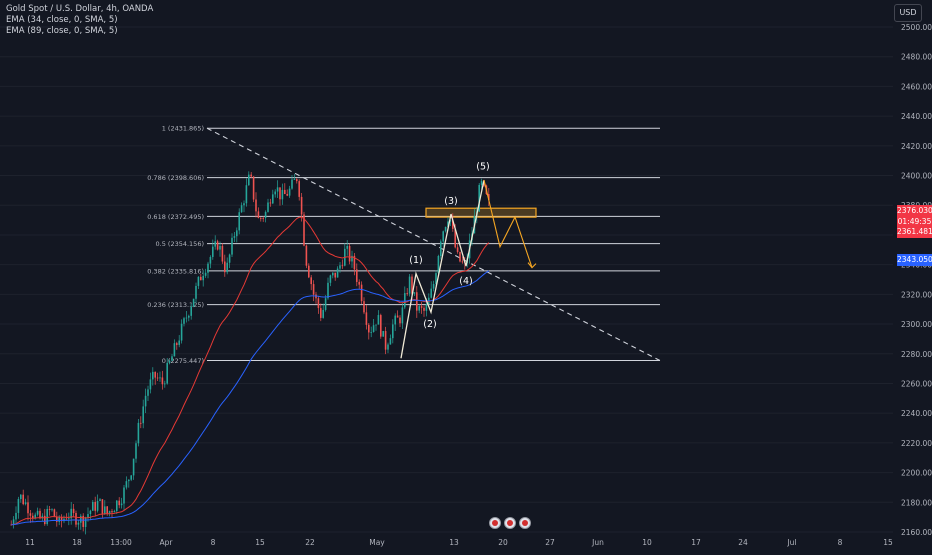 This screenshot has width=932, height=555. I want to click on fib-level-label: 0.618 (2372.495), so click(175, 217).